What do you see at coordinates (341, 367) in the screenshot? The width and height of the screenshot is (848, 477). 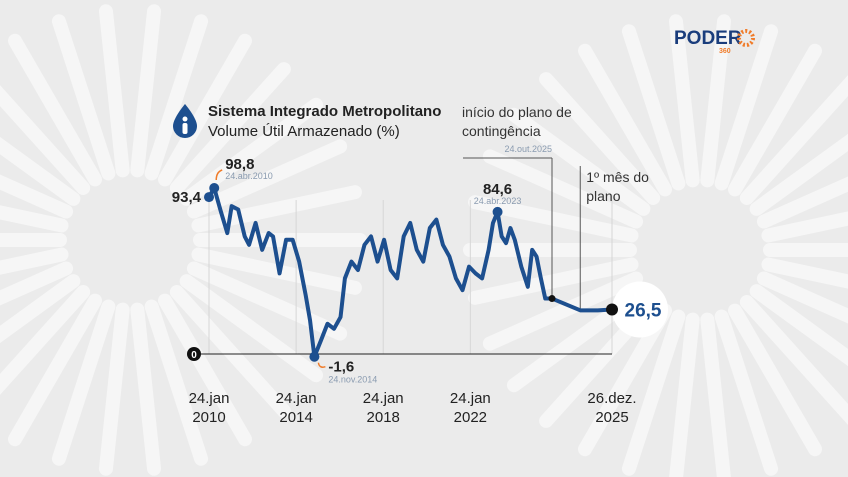 I see `value-label: -1,6` at bounding box center [341, 367].